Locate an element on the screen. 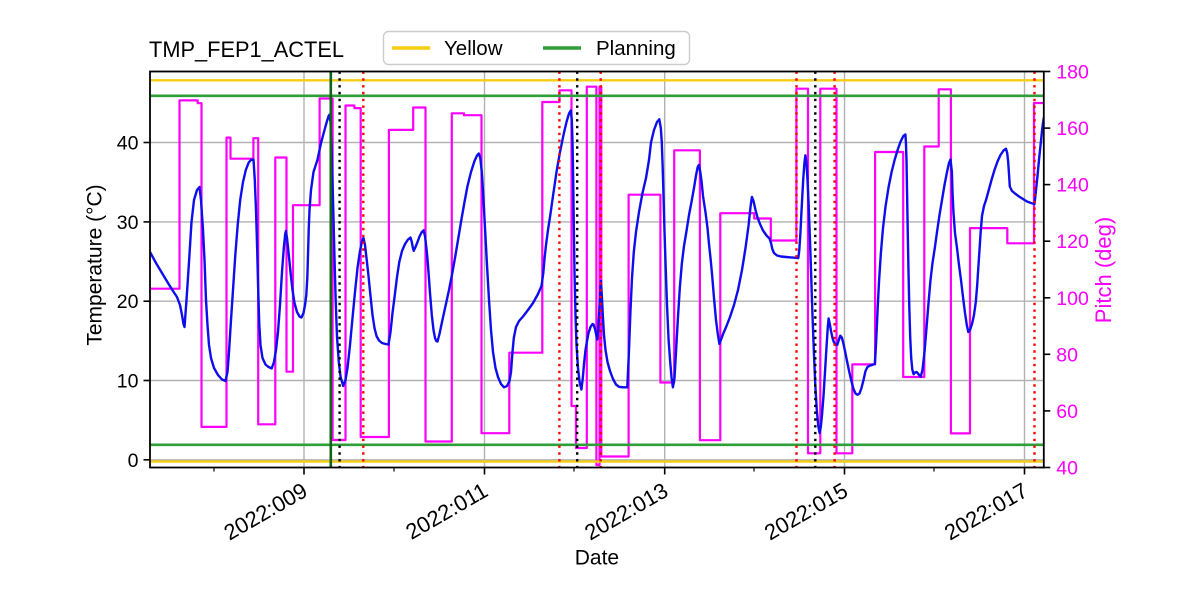  svg-text: Yellow is located at coordinates (473, 48).